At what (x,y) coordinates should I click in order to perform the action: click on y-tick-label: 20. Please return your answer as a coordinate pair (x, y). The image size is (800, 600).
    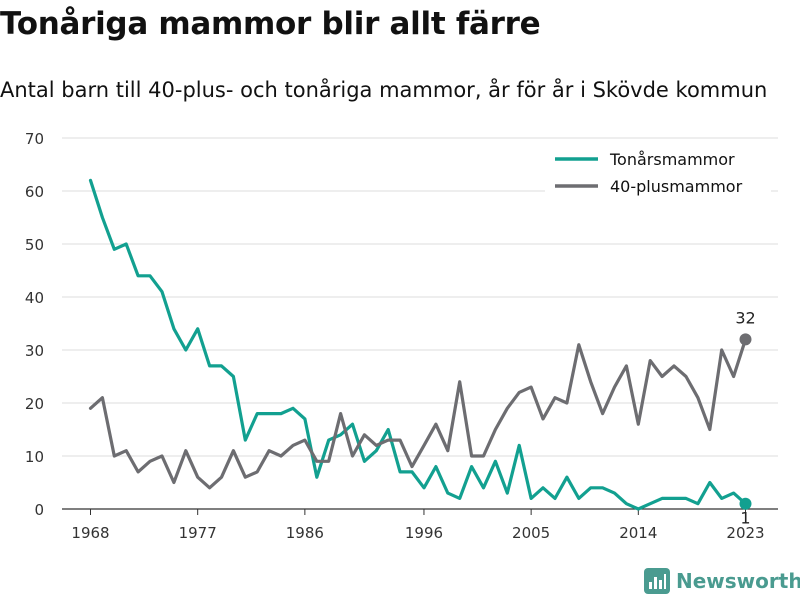
    Looking at the image, I should click on (34, 404).